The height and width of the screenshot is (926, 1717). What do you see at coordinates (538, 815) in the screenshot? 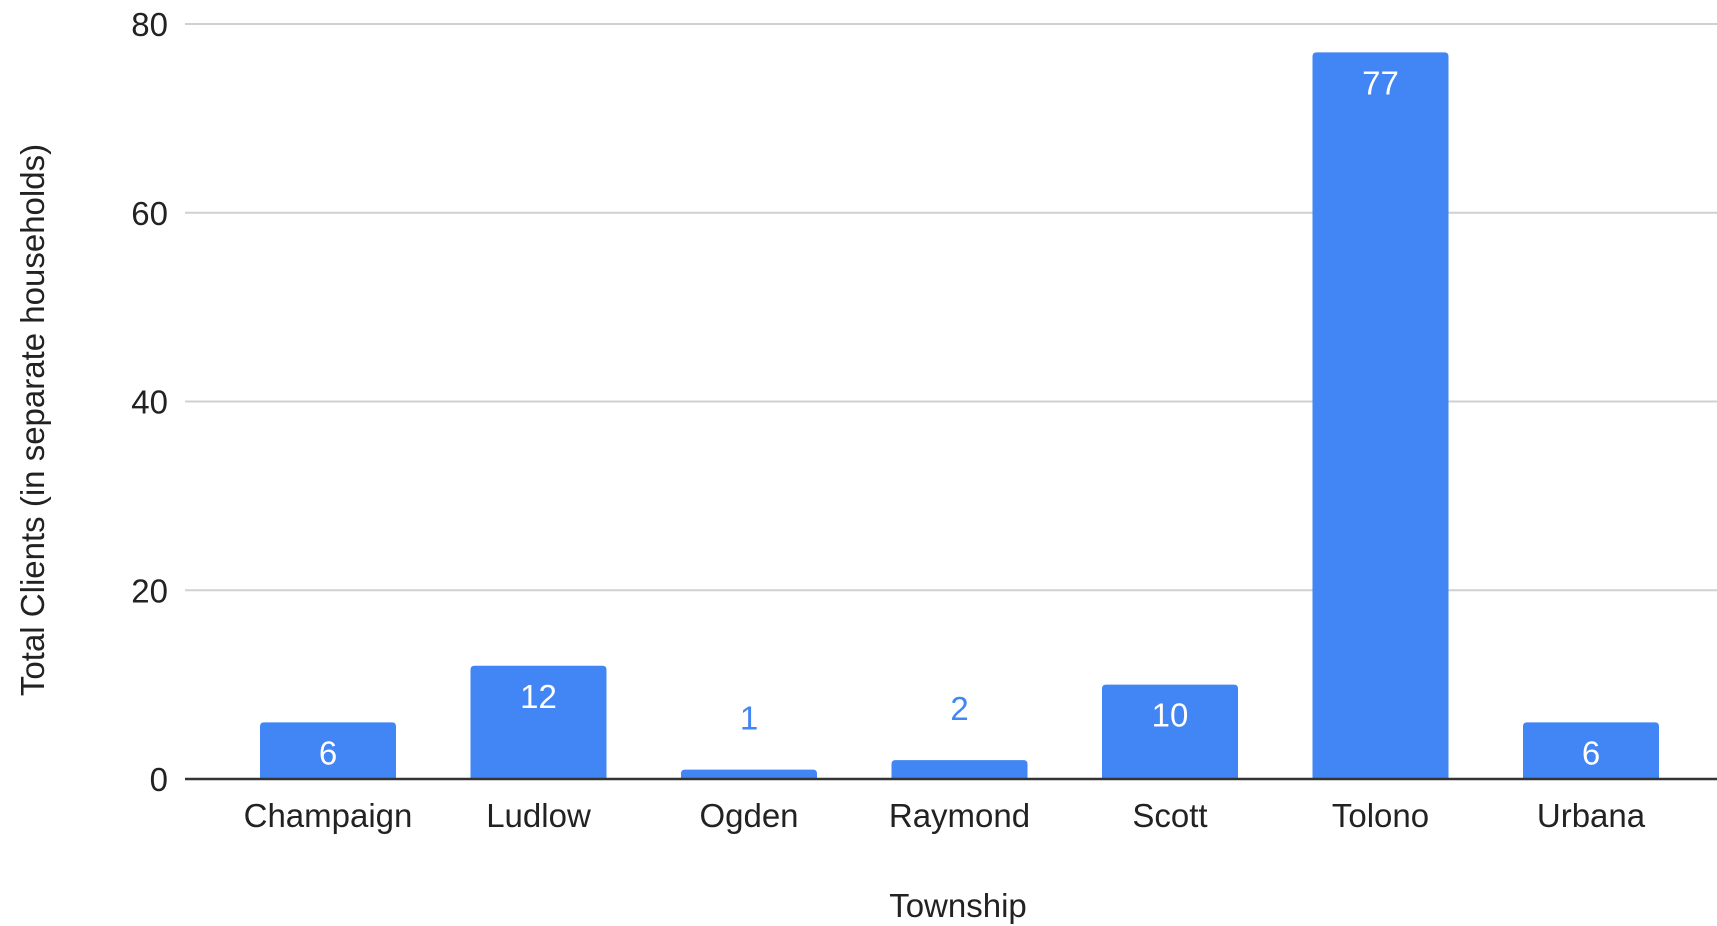
I see `x-tick-label: Ludlow` at bounding box center [538, 815].